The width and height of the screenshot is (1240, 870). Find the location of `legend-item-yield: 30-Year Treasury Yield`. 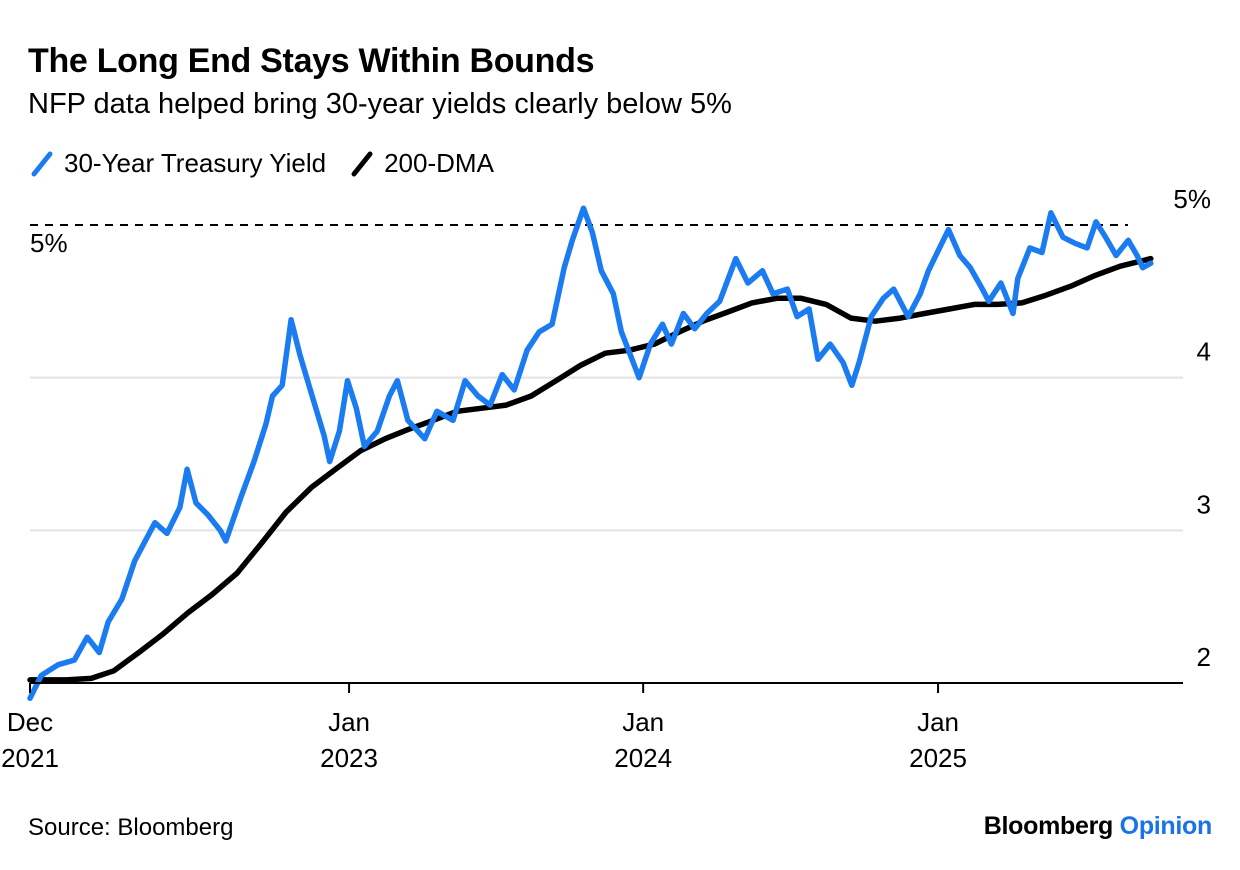

legend-item-yield: 30-Year Treasury Yield is located at coordinates (177, 163).